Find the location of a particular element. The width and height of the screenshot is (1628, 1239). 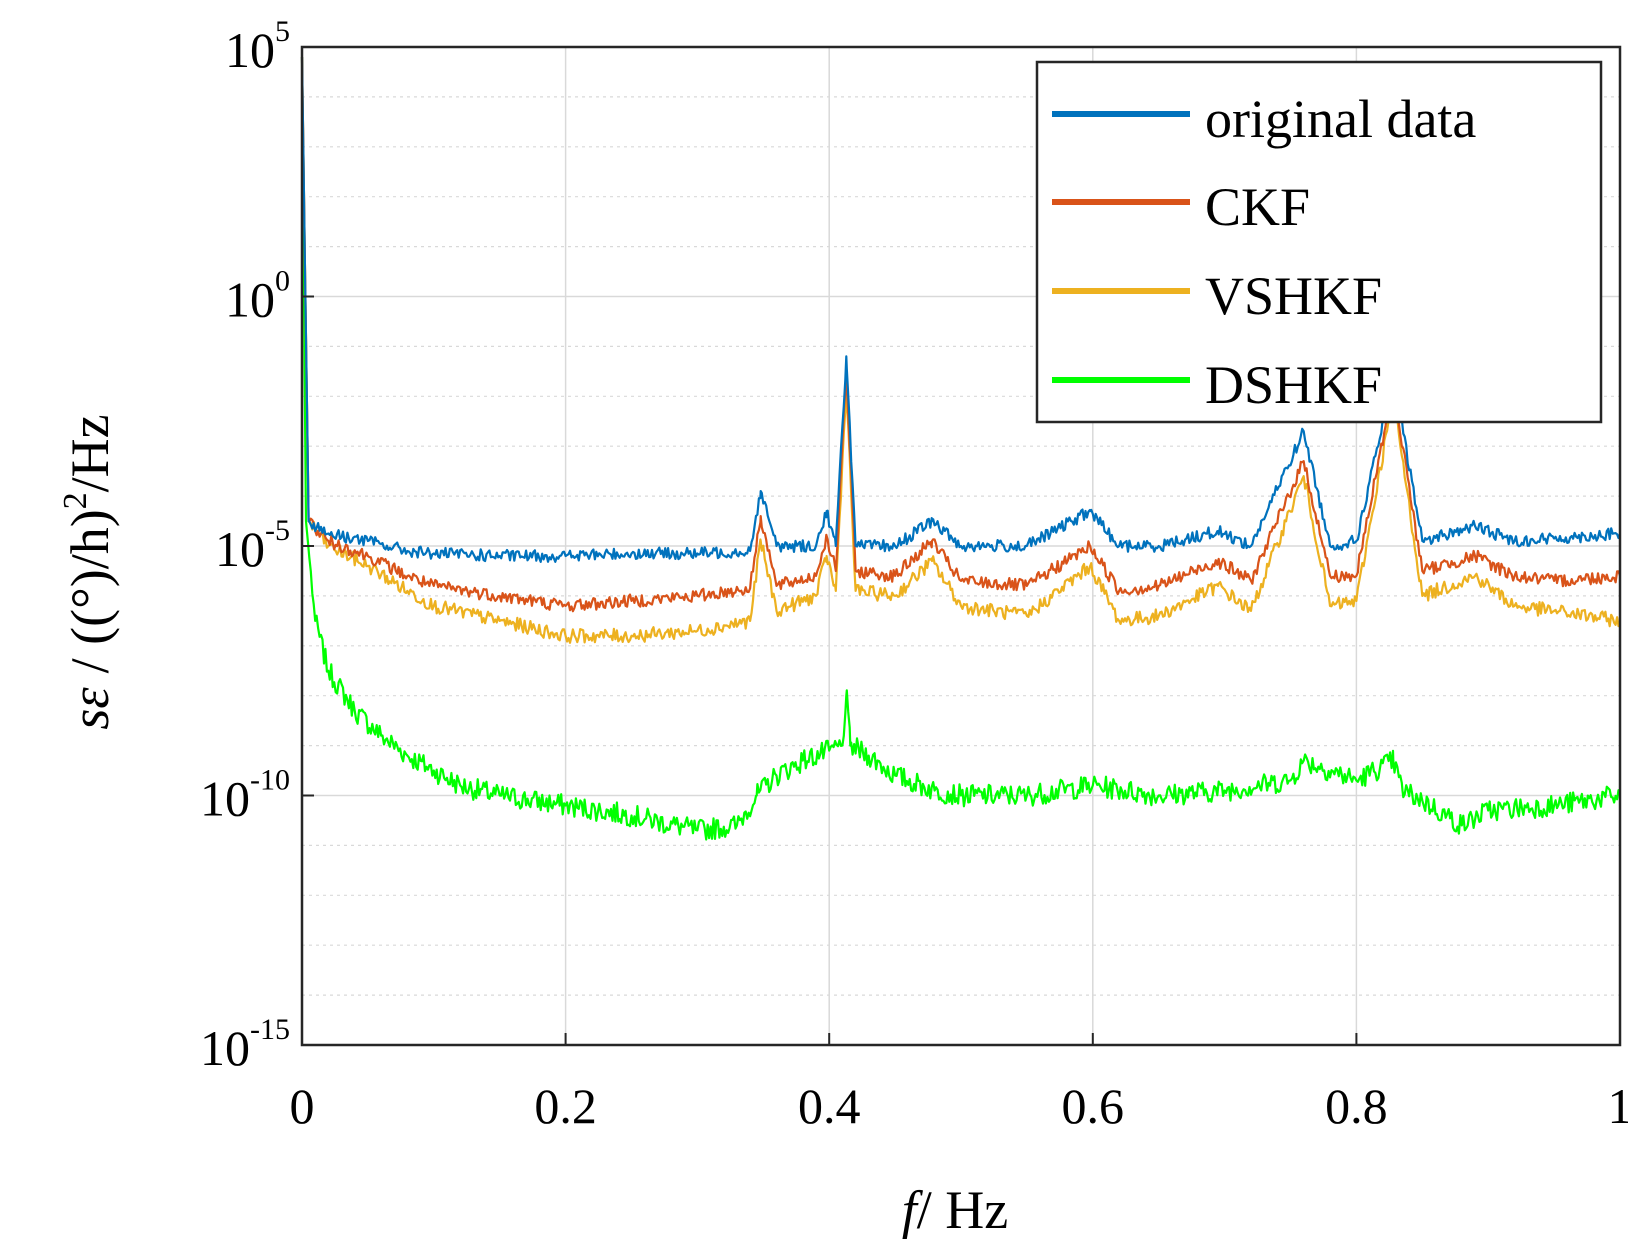

legend-label: CKF is located at coordinates (1257, 207).